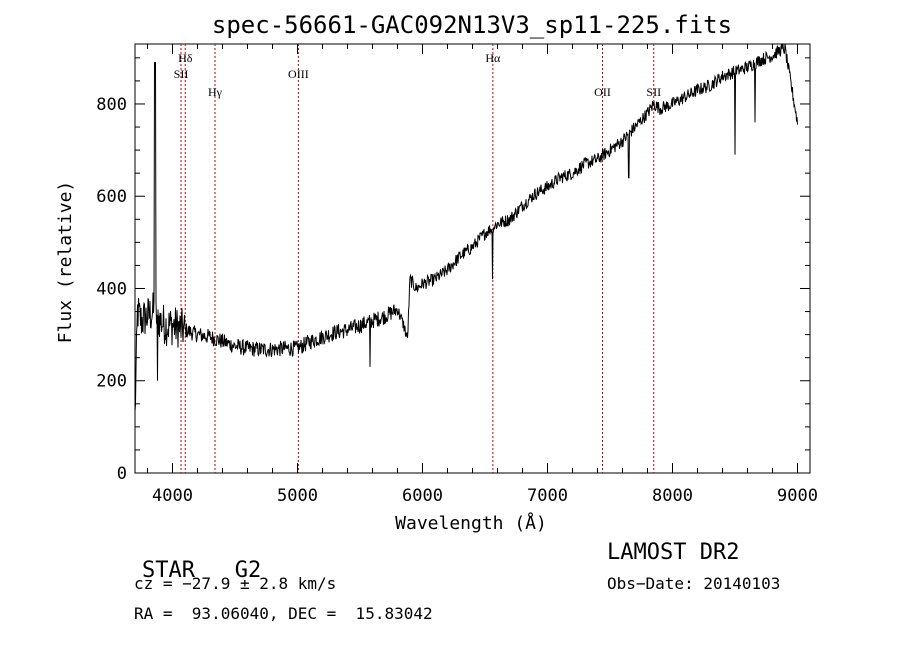 The width and height of the screenshot is (900, 649). I want to click on y-tick-label: 400, so click(111, 289).